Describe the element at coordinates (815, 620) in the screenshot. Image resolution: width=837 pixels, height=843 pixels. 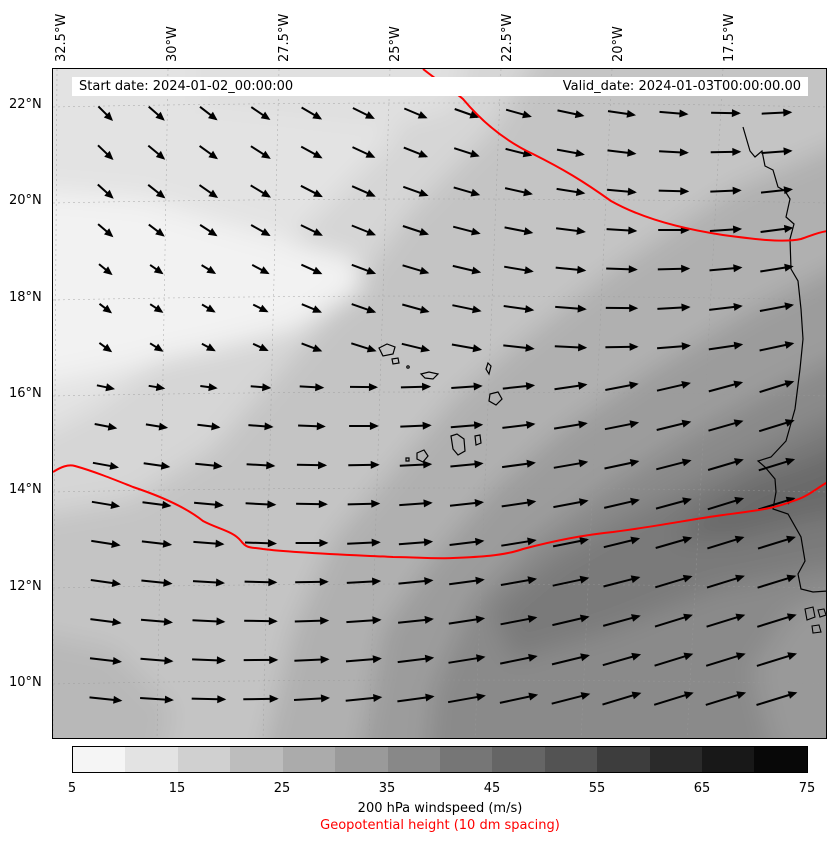
I see `coast-islands` at that location.